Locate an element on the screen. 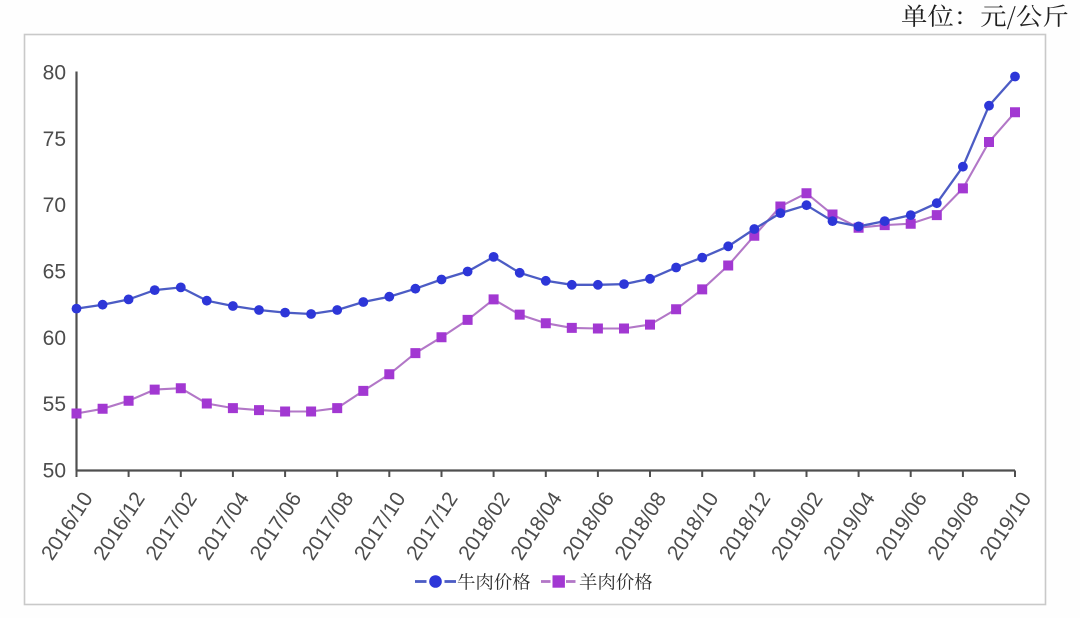  svg-text: 60 is located at coordinates (54, 338).